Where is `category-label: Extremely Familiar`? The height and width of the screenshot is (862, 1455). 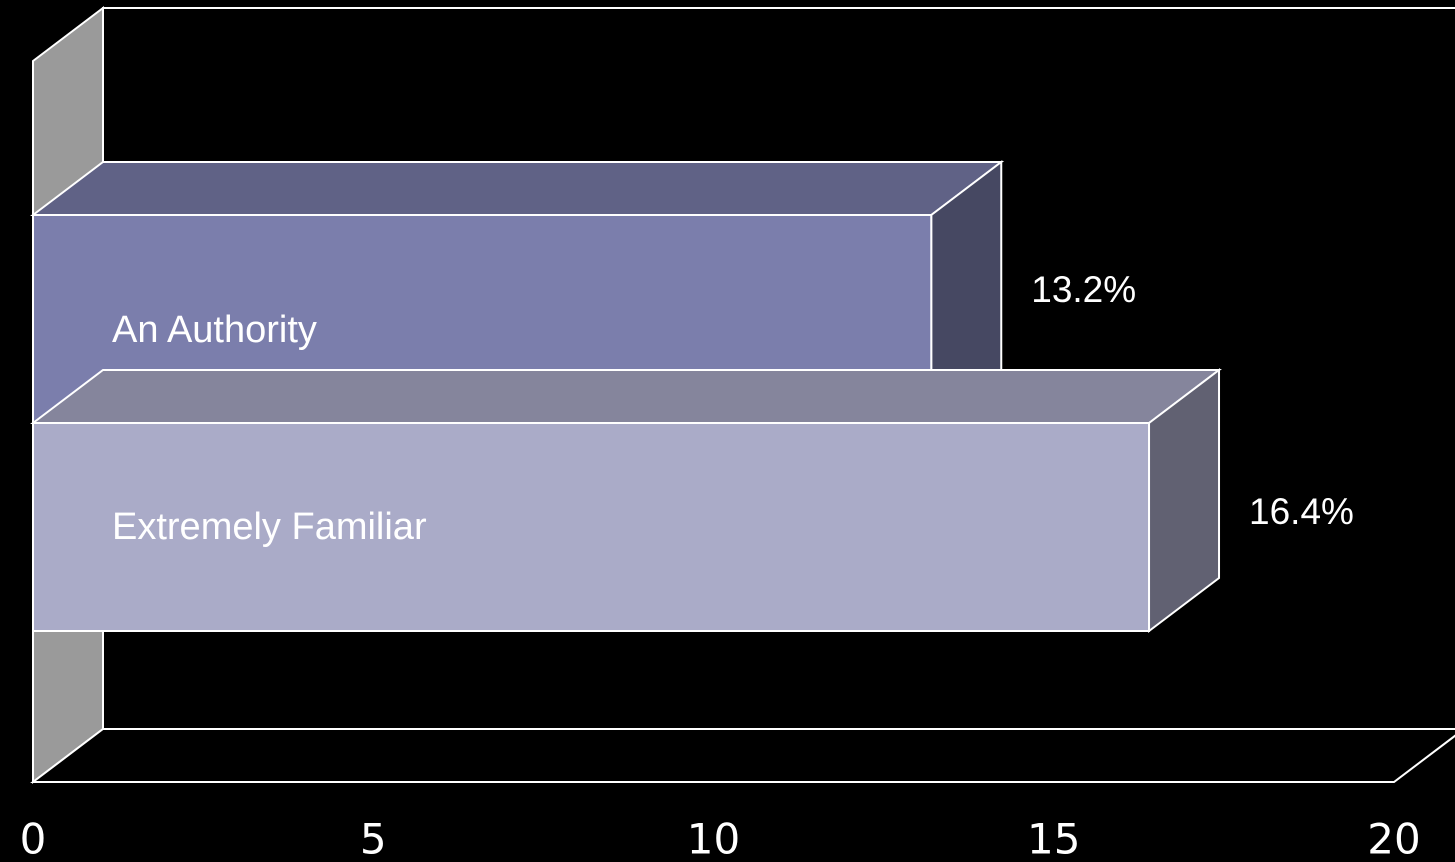
category-label: Extremely Familiar is located at coordinates (269, 527).